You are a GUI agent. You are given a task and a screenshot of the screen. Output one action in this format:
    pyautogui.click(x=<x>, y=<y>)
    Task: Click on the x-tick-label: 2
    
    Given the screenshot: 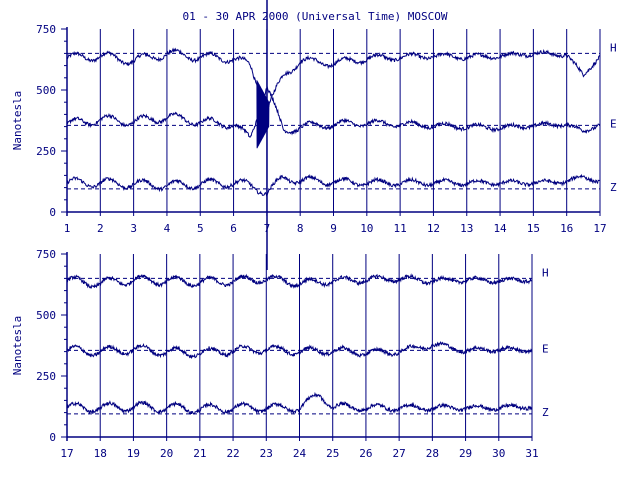 What is the action you would take?
    pyautogui.click(x=100, y=228)
    